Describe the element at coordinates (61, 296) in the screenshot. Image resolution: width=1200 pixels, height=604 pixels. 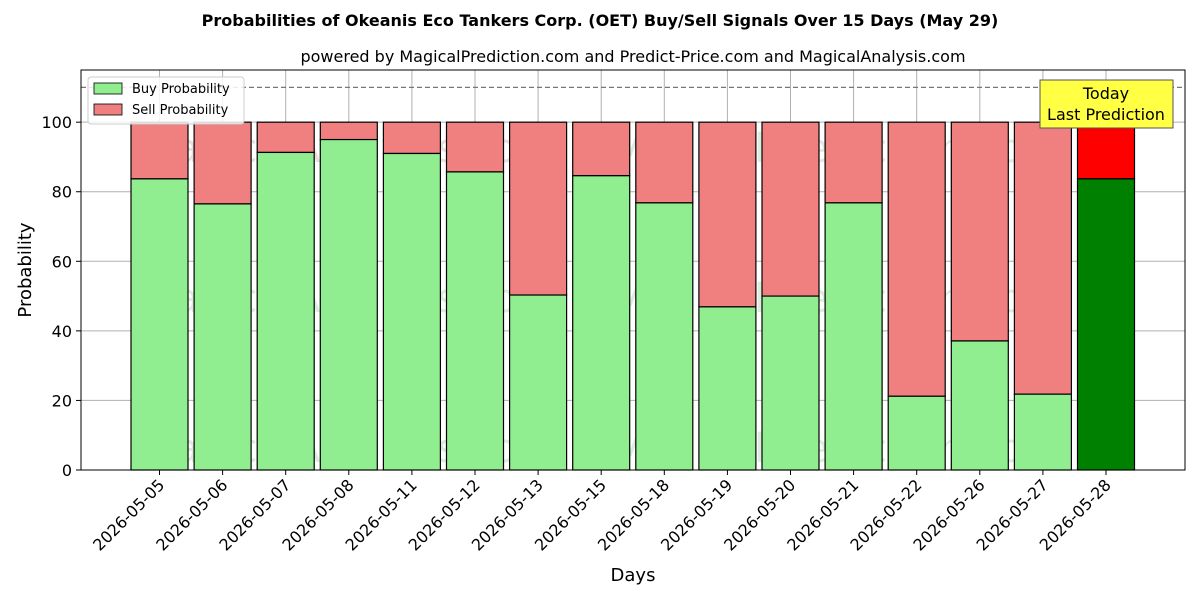
I see `y-axis: 0 20 40 60 80 100` at that location.